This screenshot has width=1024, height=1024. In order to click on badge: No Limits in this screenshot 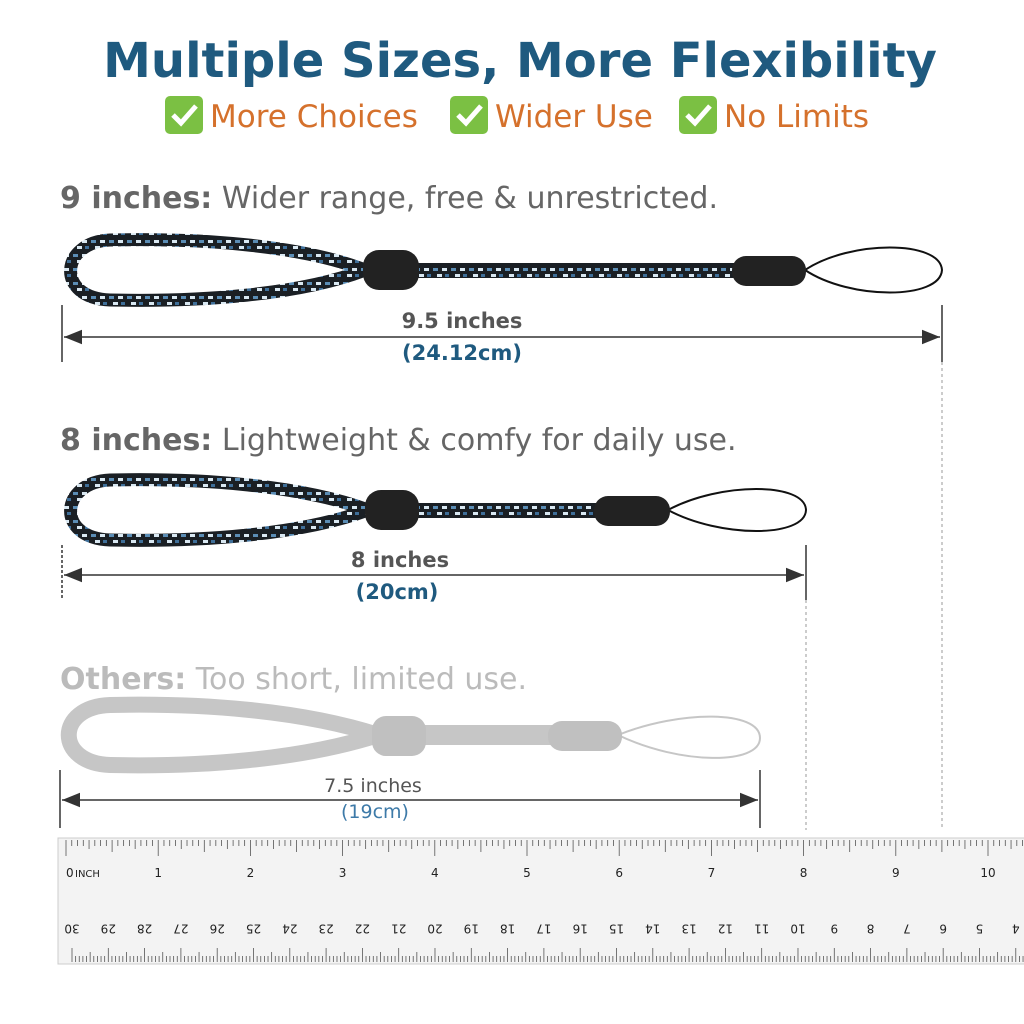, I will do `click(796, 117)`.